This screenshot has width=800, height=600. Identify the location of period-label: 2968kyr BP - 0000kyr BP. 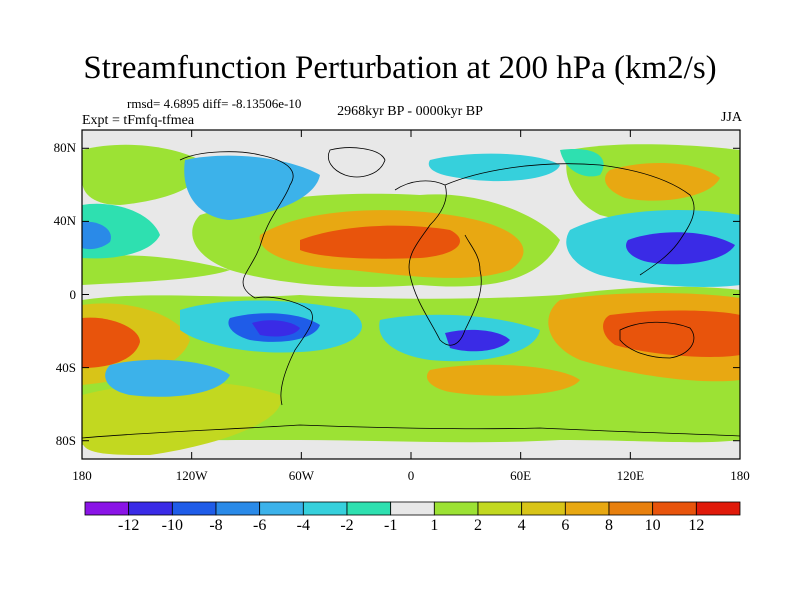
(410, 111).